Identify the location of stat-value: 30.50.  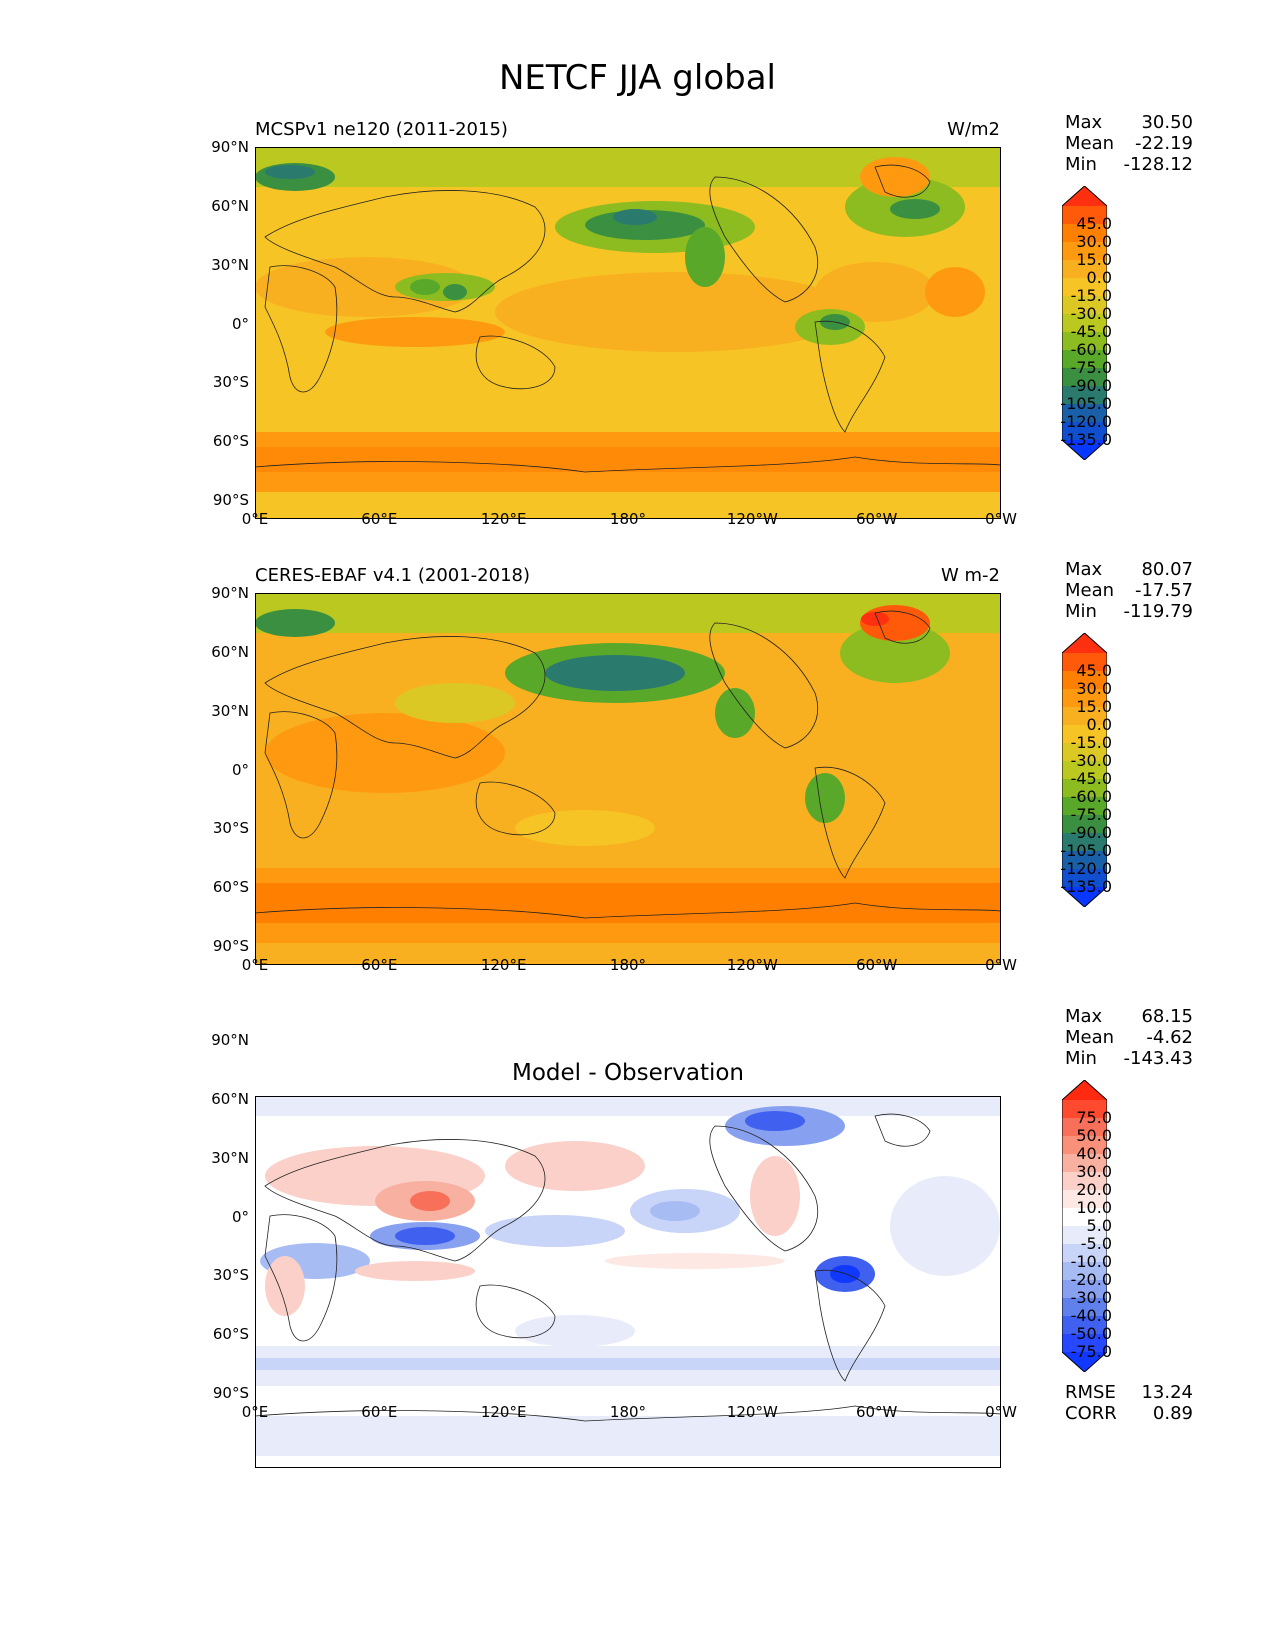
(1167, 122).